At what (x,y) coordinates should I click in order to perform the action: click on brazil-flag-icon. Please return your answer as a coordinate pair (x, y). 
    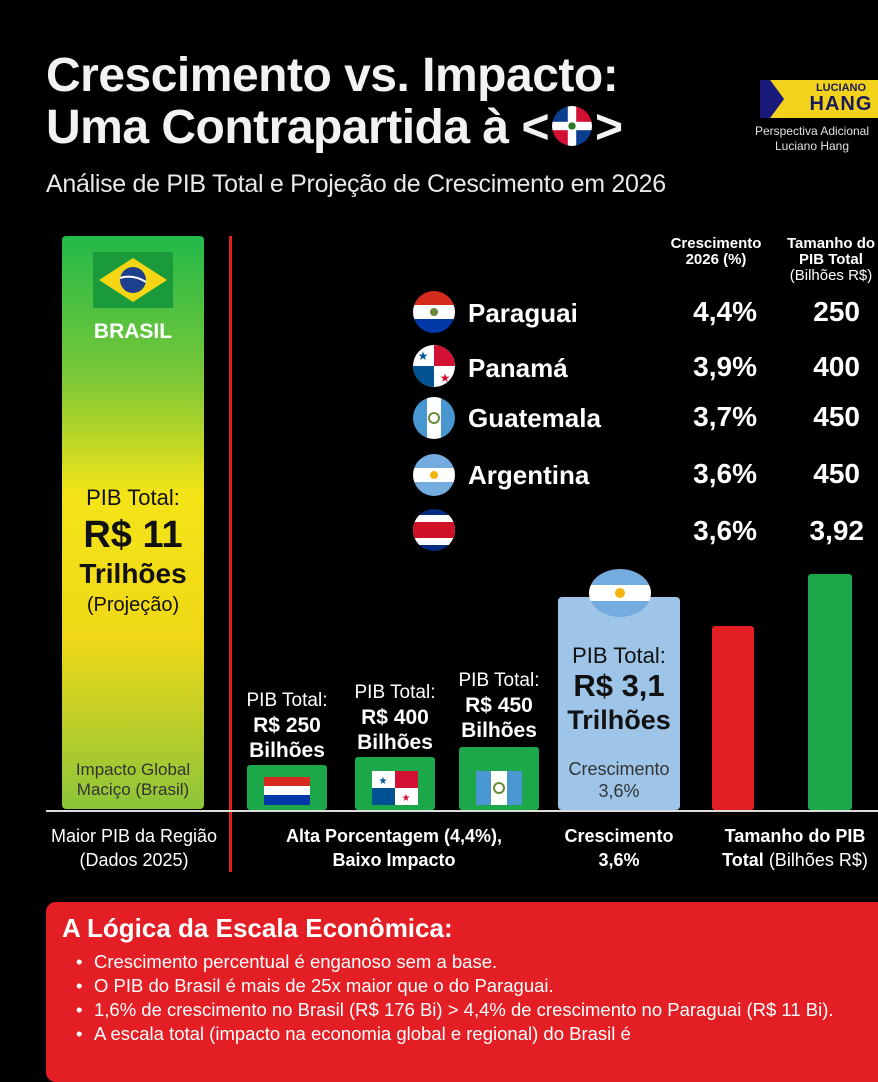
    Looking at the image, I should click on (133, 280).